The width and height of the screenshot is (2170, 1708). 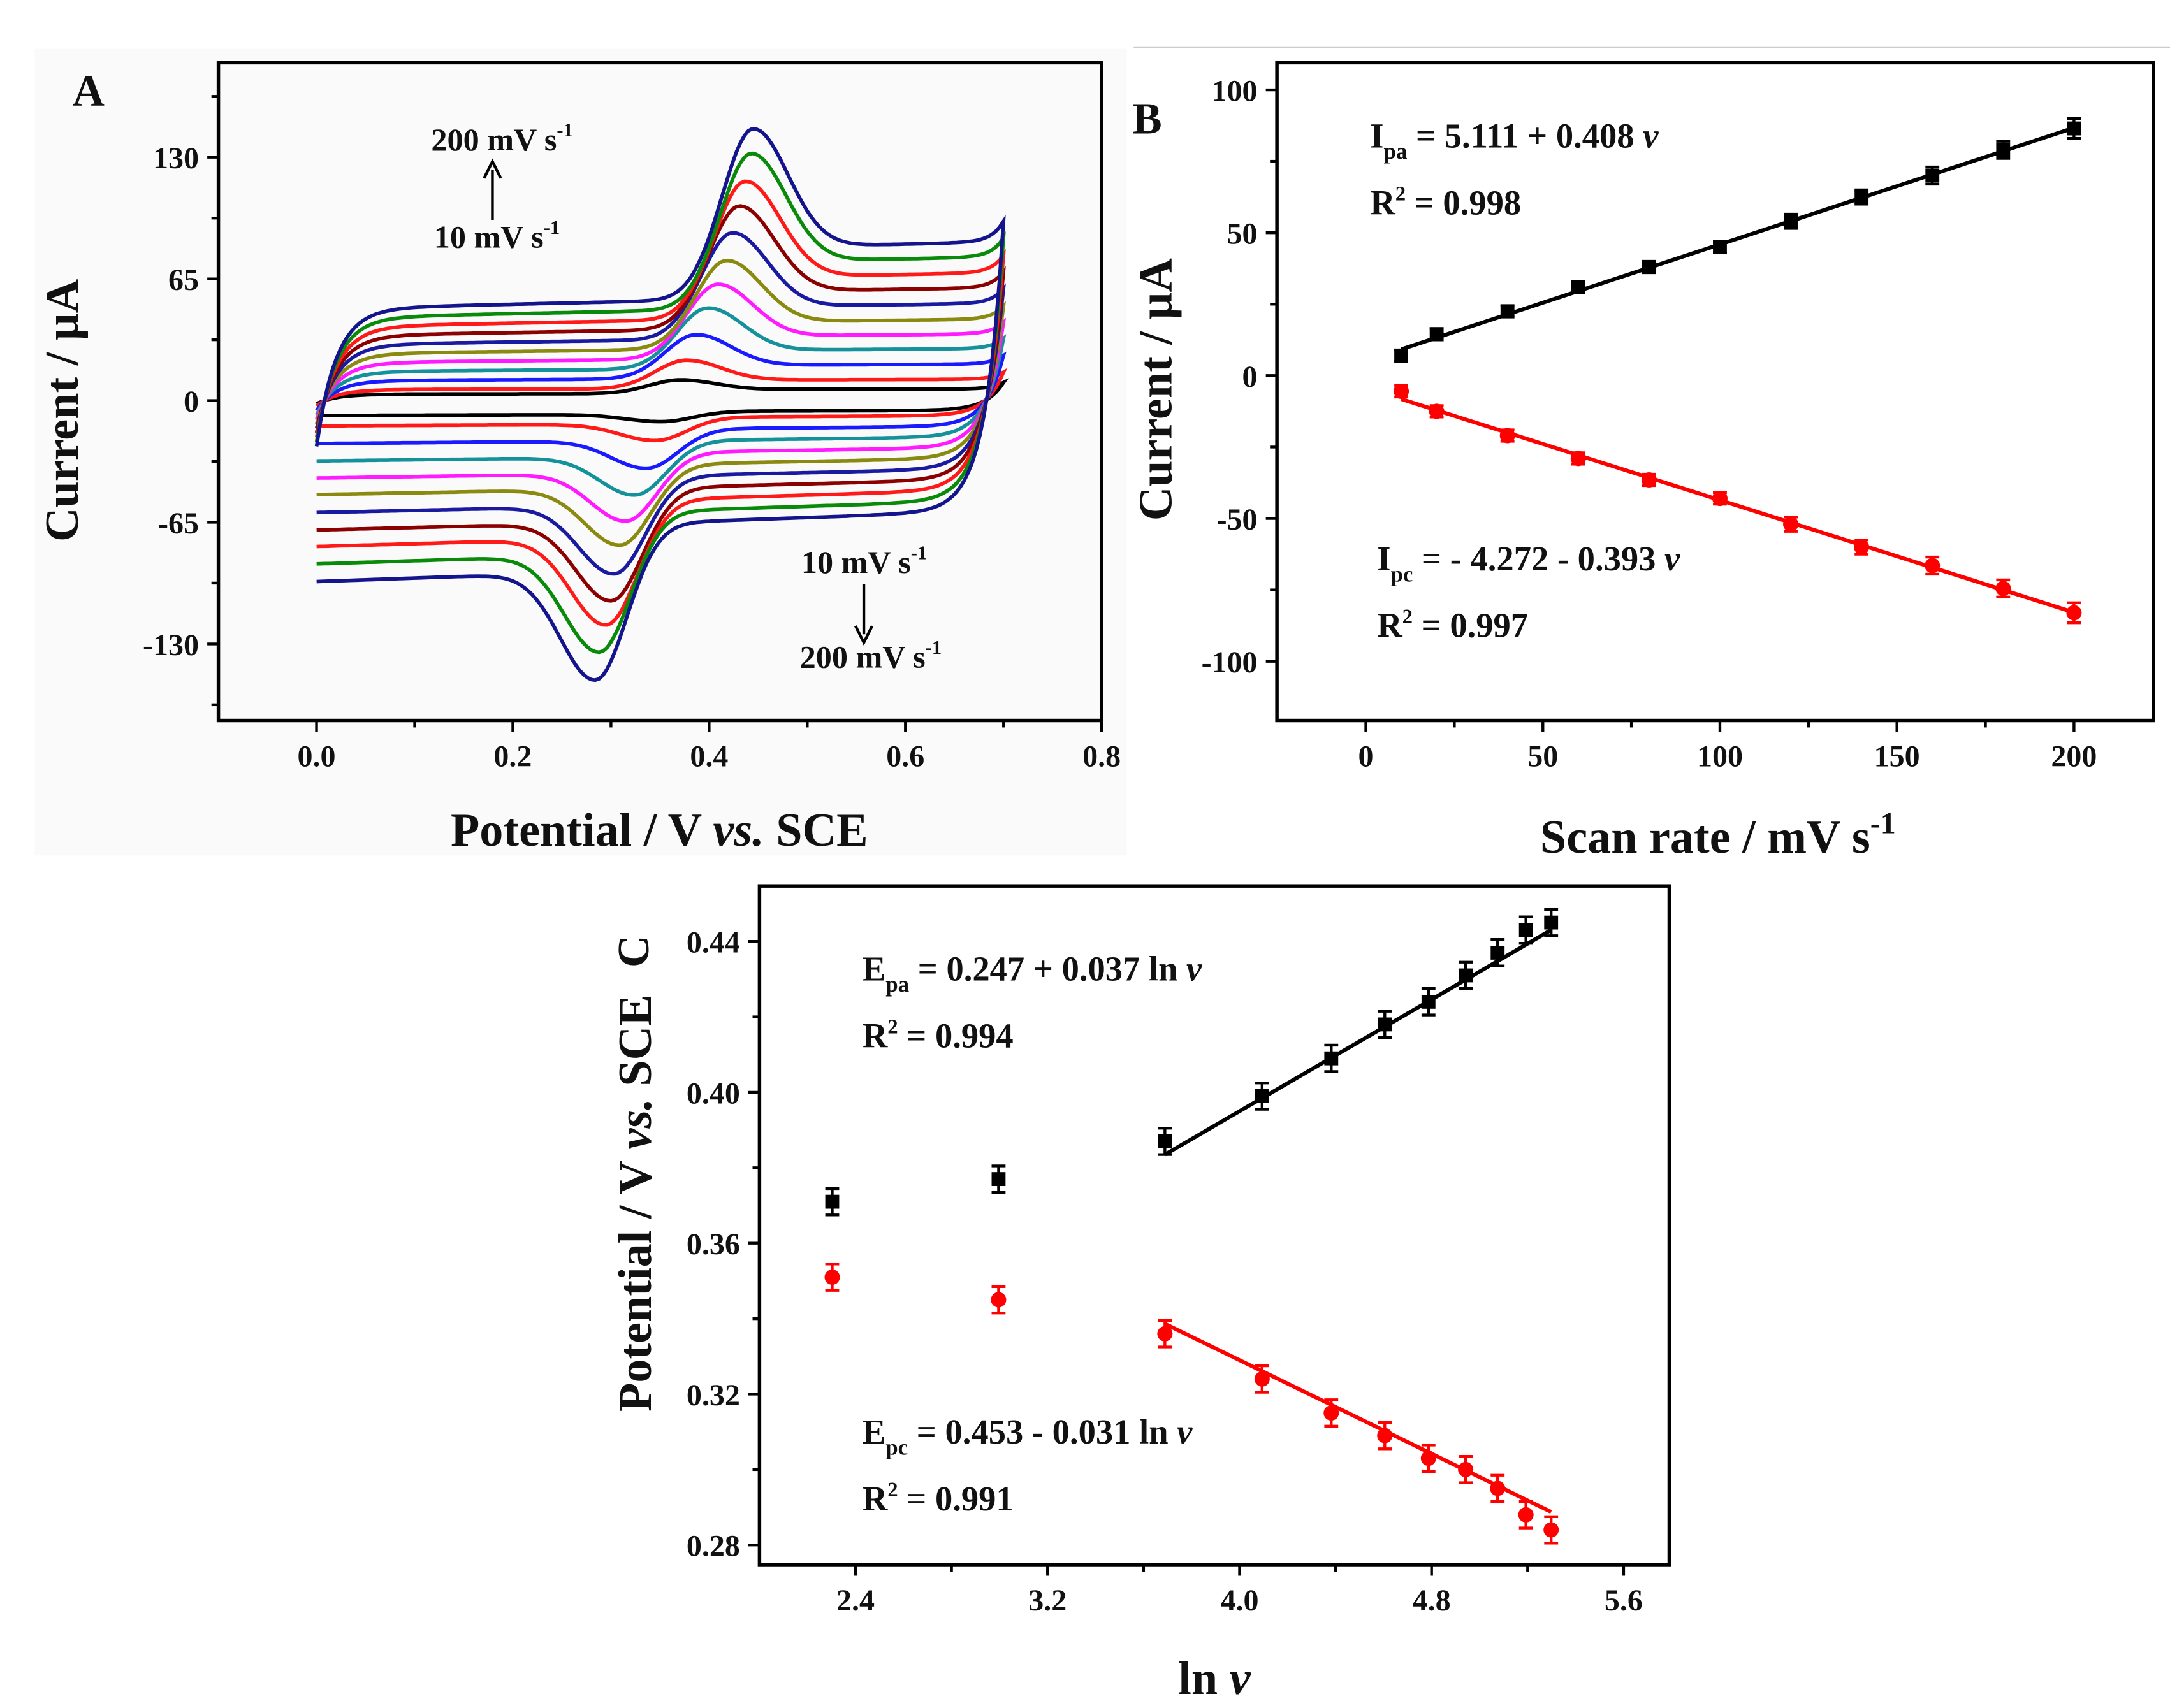 I want to click on cv-curve-10-mv-s, so click(x=662, y=401).